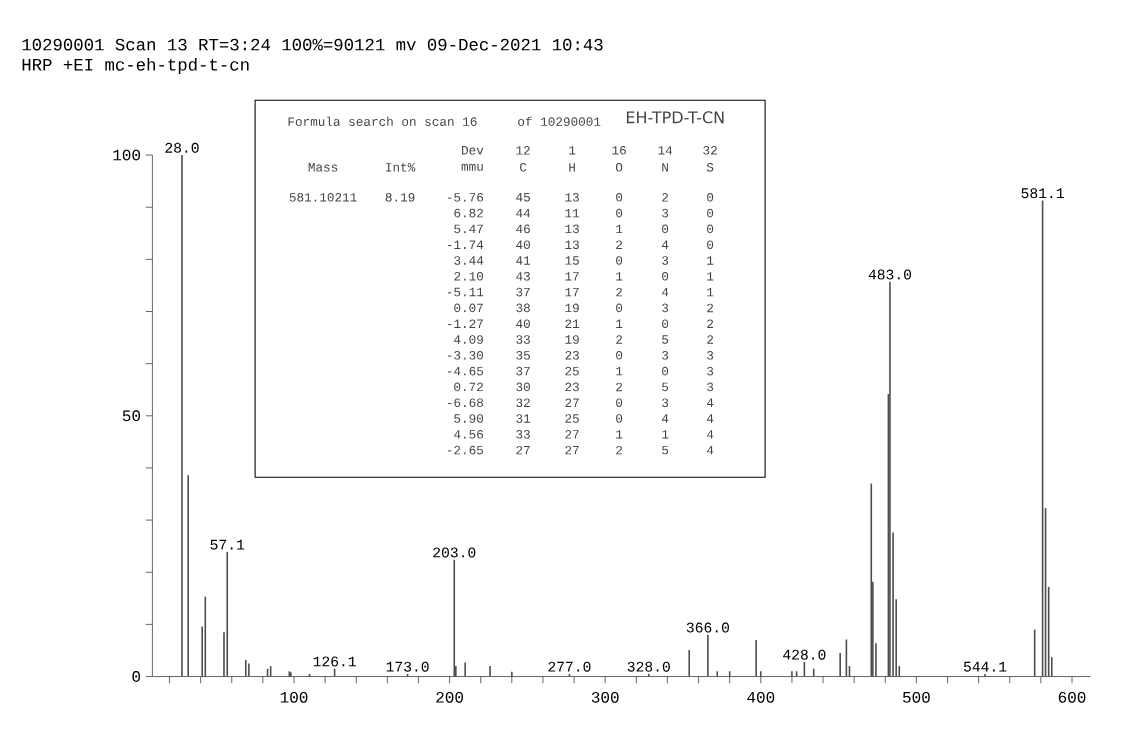 Image resolution: width=1123 pixels, height=746 pixels. Describe the element at coordinates (523, 260) in the screenshot. I see `annotation: 41` at that location.